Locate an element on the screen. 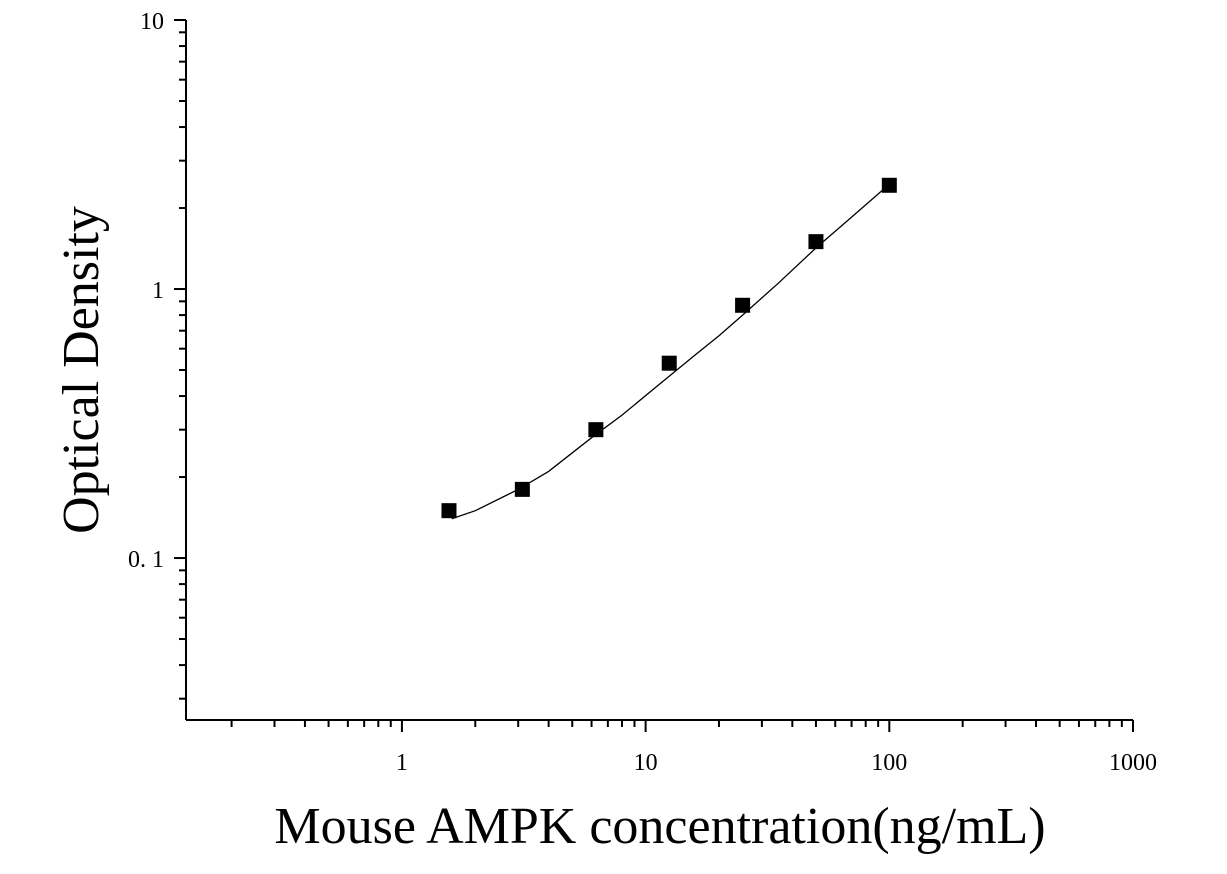  y-tick-label: 1 is located at coordinates (158, 291).